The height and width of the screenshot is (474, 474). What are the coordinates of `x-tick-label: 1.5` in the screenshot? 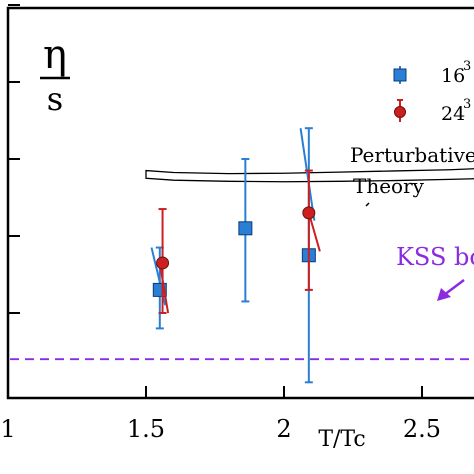 It's located at (146, 429).